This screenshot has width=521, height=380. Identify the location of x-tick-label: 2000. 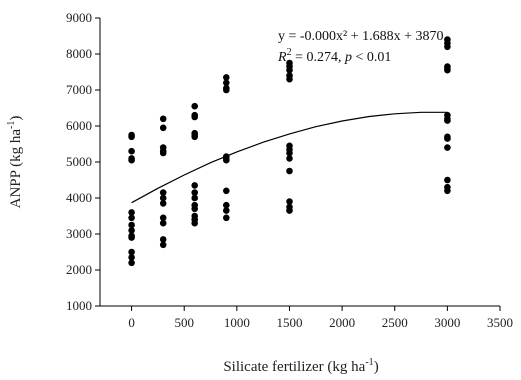
(342, 322).